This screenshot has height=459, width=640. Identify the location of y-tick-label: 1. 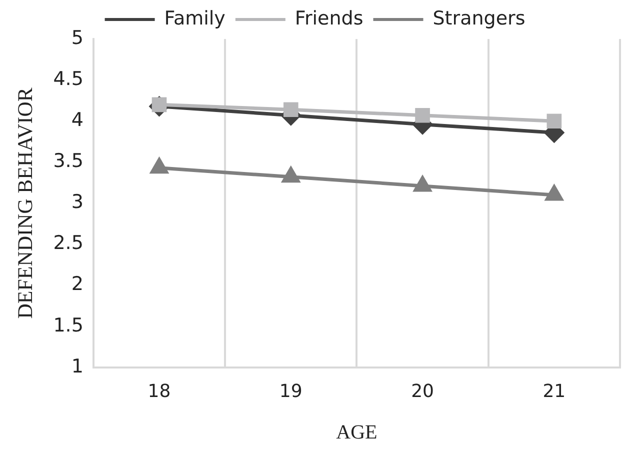
(77, 366).